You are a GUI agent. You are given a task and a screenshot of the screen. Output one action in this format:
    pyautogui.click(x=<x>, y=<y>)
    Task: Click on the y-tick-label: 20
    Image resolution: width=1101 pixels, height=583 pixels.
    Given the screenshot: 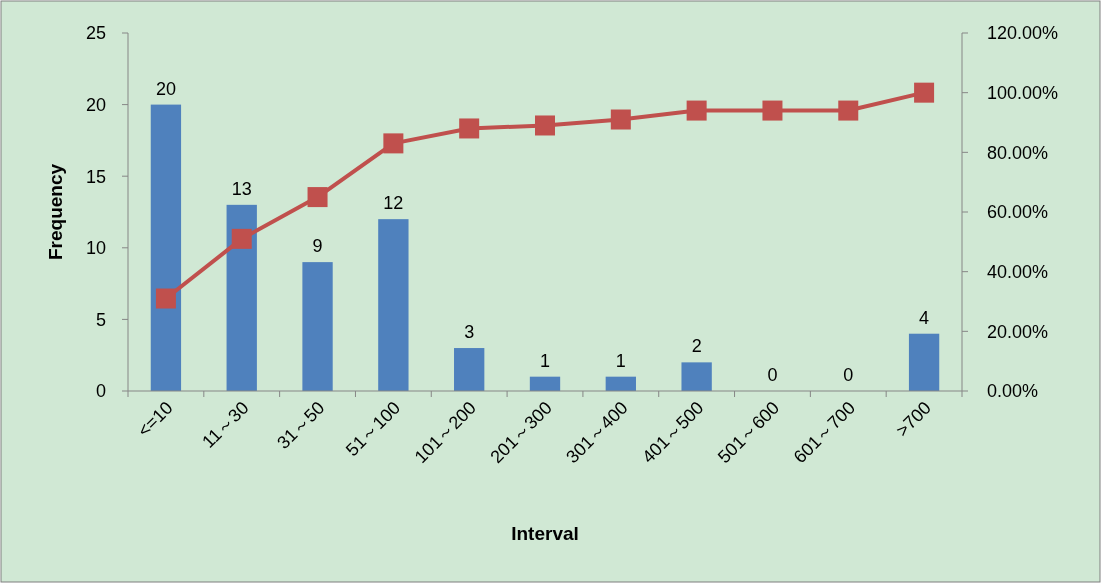 What is the action you would take?
    pyautogui.click(x=95, y=104)
    